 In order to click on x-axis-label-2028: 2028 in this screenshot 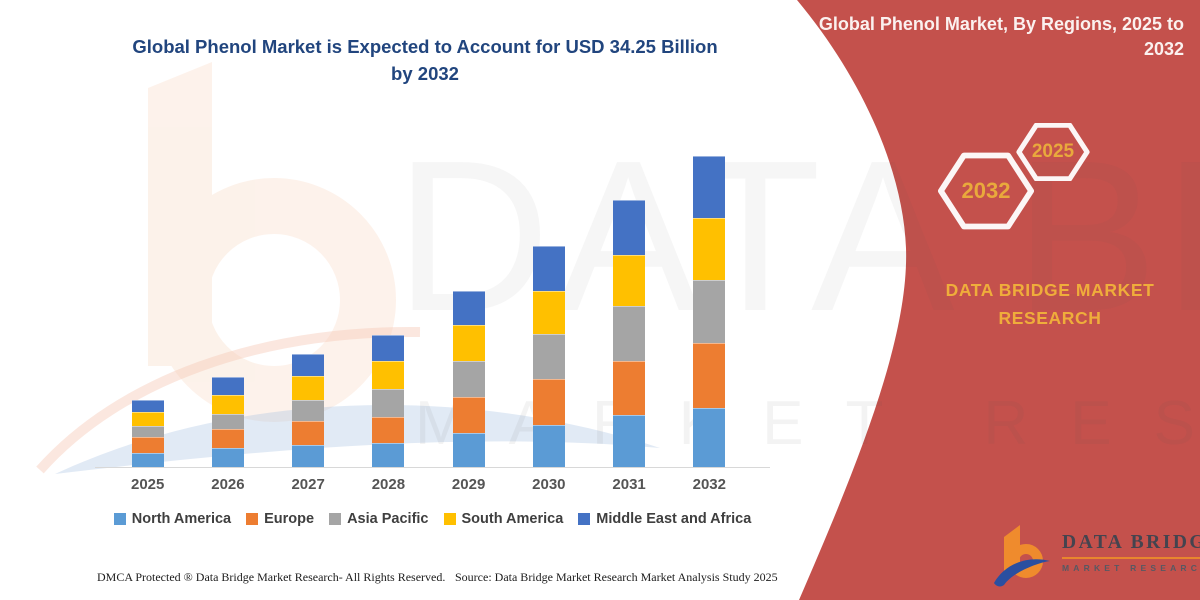, I will do `click(388, 484)`.